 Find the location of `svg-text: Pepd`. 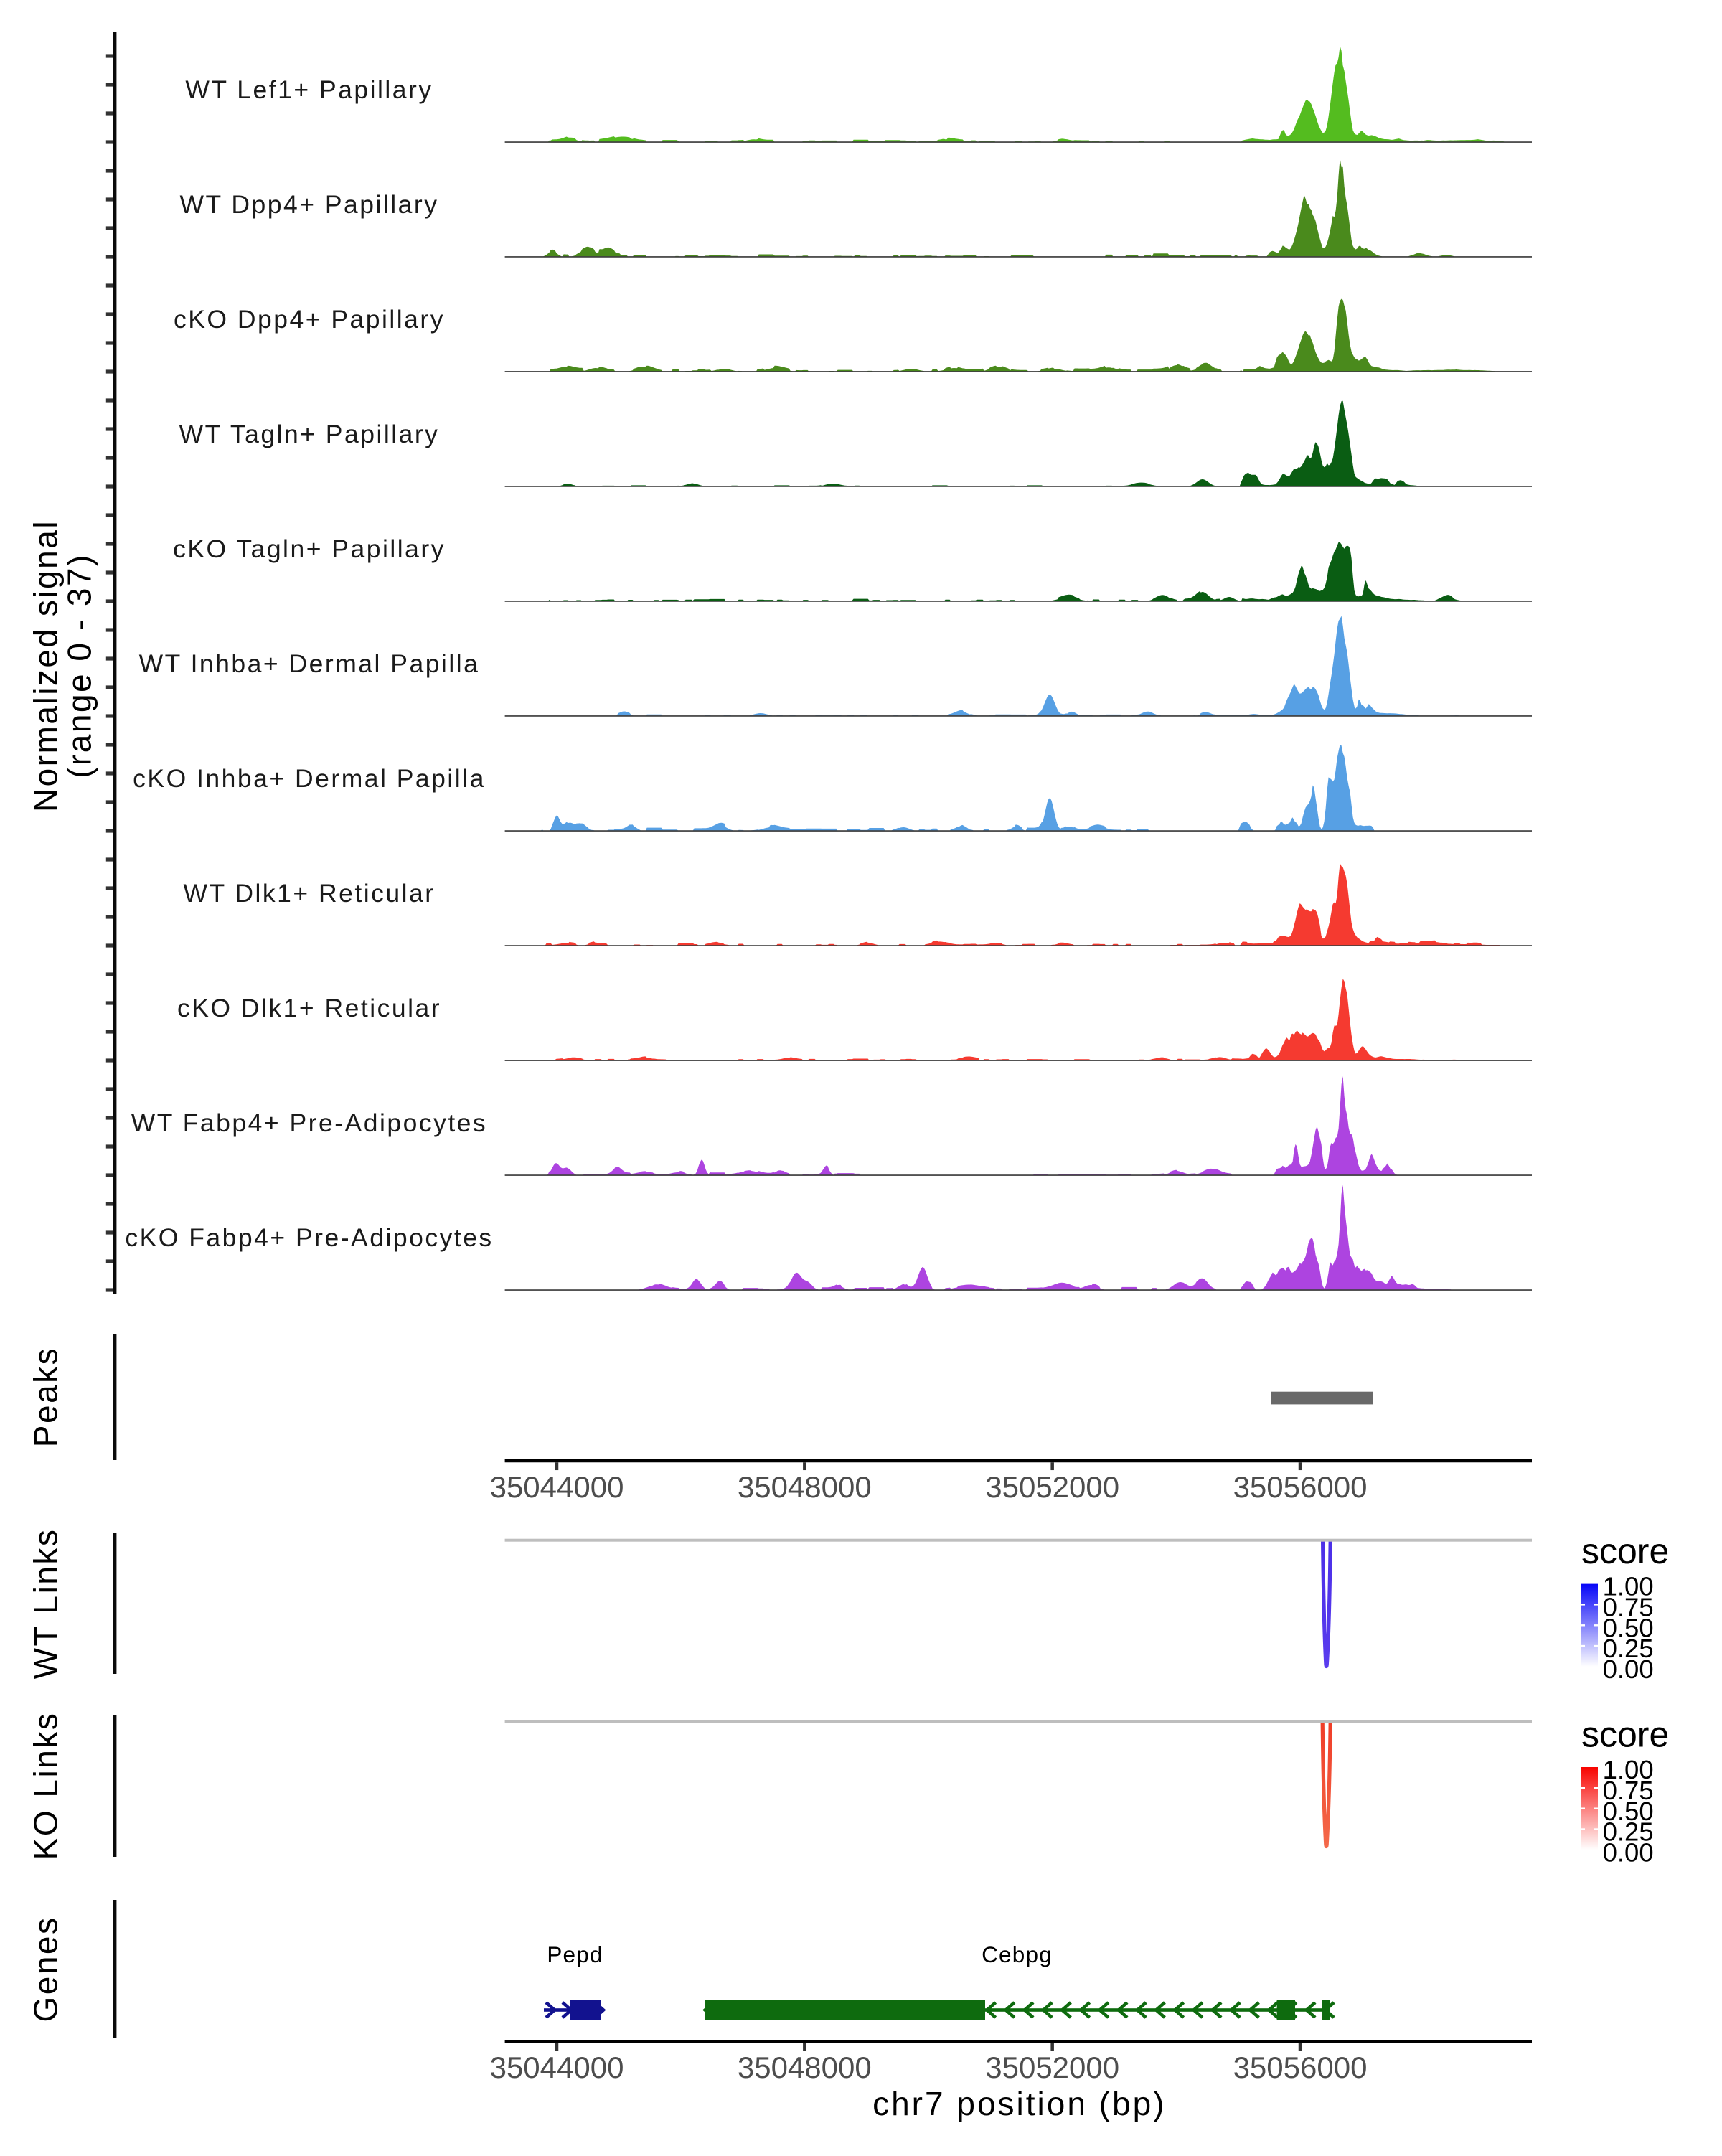

svg-text: Pepd is located at coordinates (575, 1954).